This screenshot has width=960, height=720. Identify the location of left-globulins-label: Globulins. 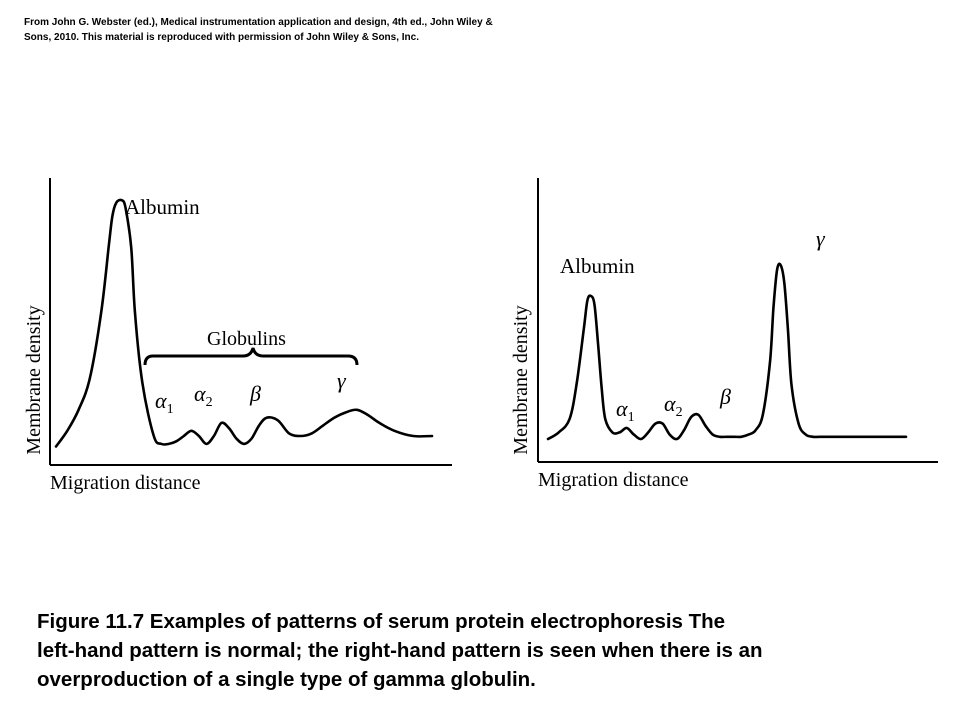
(246, 339).